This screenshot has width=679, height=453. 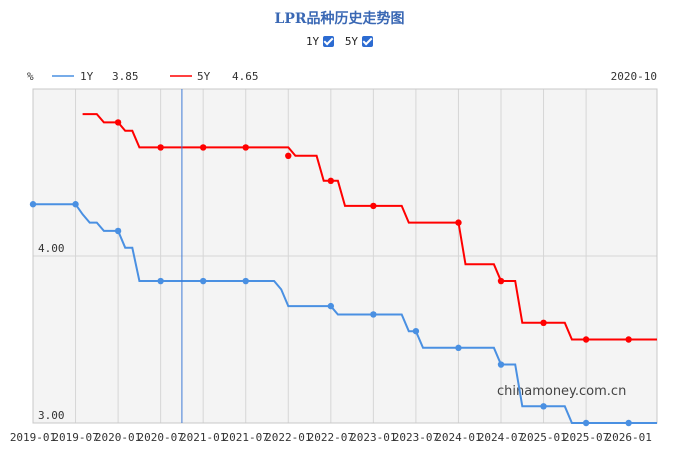 What do you see at coordinates (246, 437) in the screenshot?
I see `x-tick-label: 2021-07` at bounding box center [246, 437].